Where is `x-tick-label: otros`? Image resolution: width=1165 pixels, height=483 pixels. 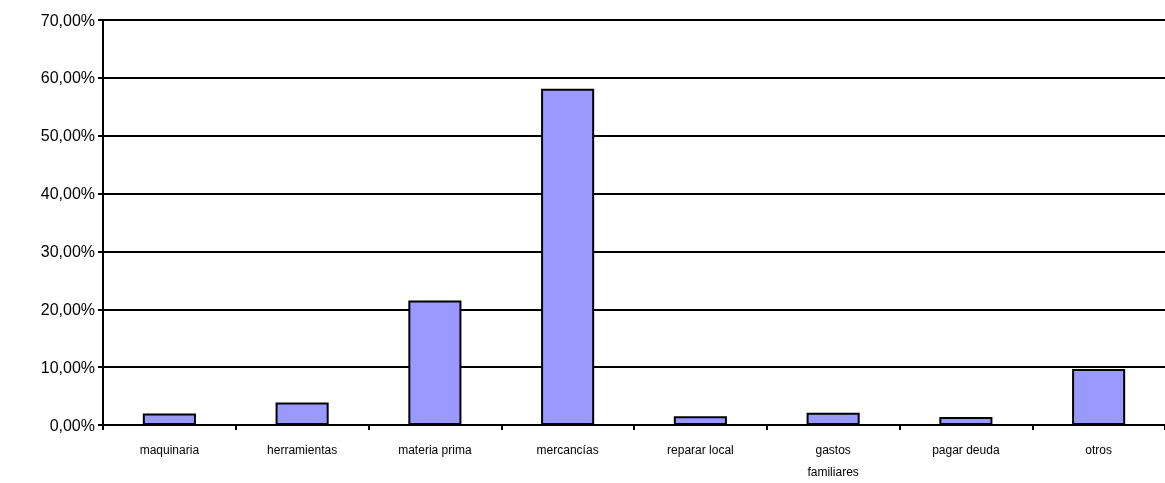
x-tick-label: otros is located at coordinates (1098, 450).